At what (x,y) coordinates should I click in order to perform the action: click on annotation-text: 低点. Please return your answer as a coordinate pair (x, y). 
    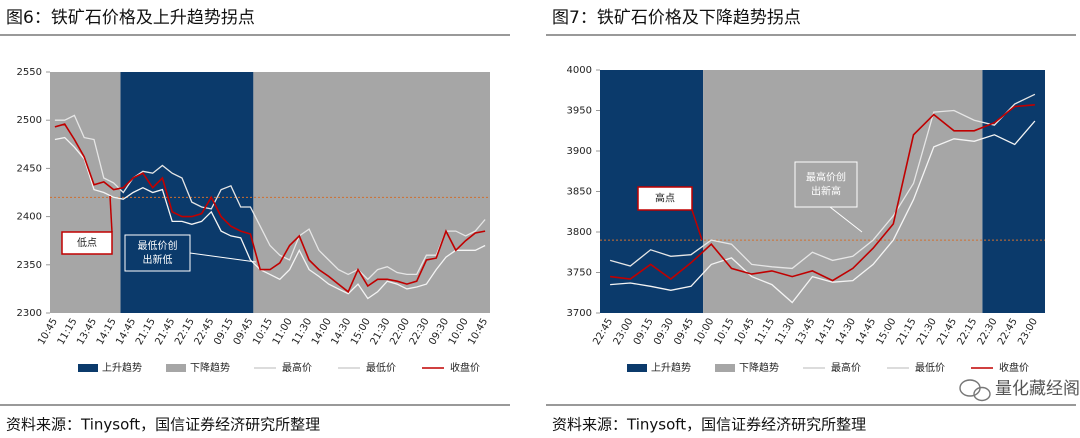
    Looking at the image, I should click on (87, 242).